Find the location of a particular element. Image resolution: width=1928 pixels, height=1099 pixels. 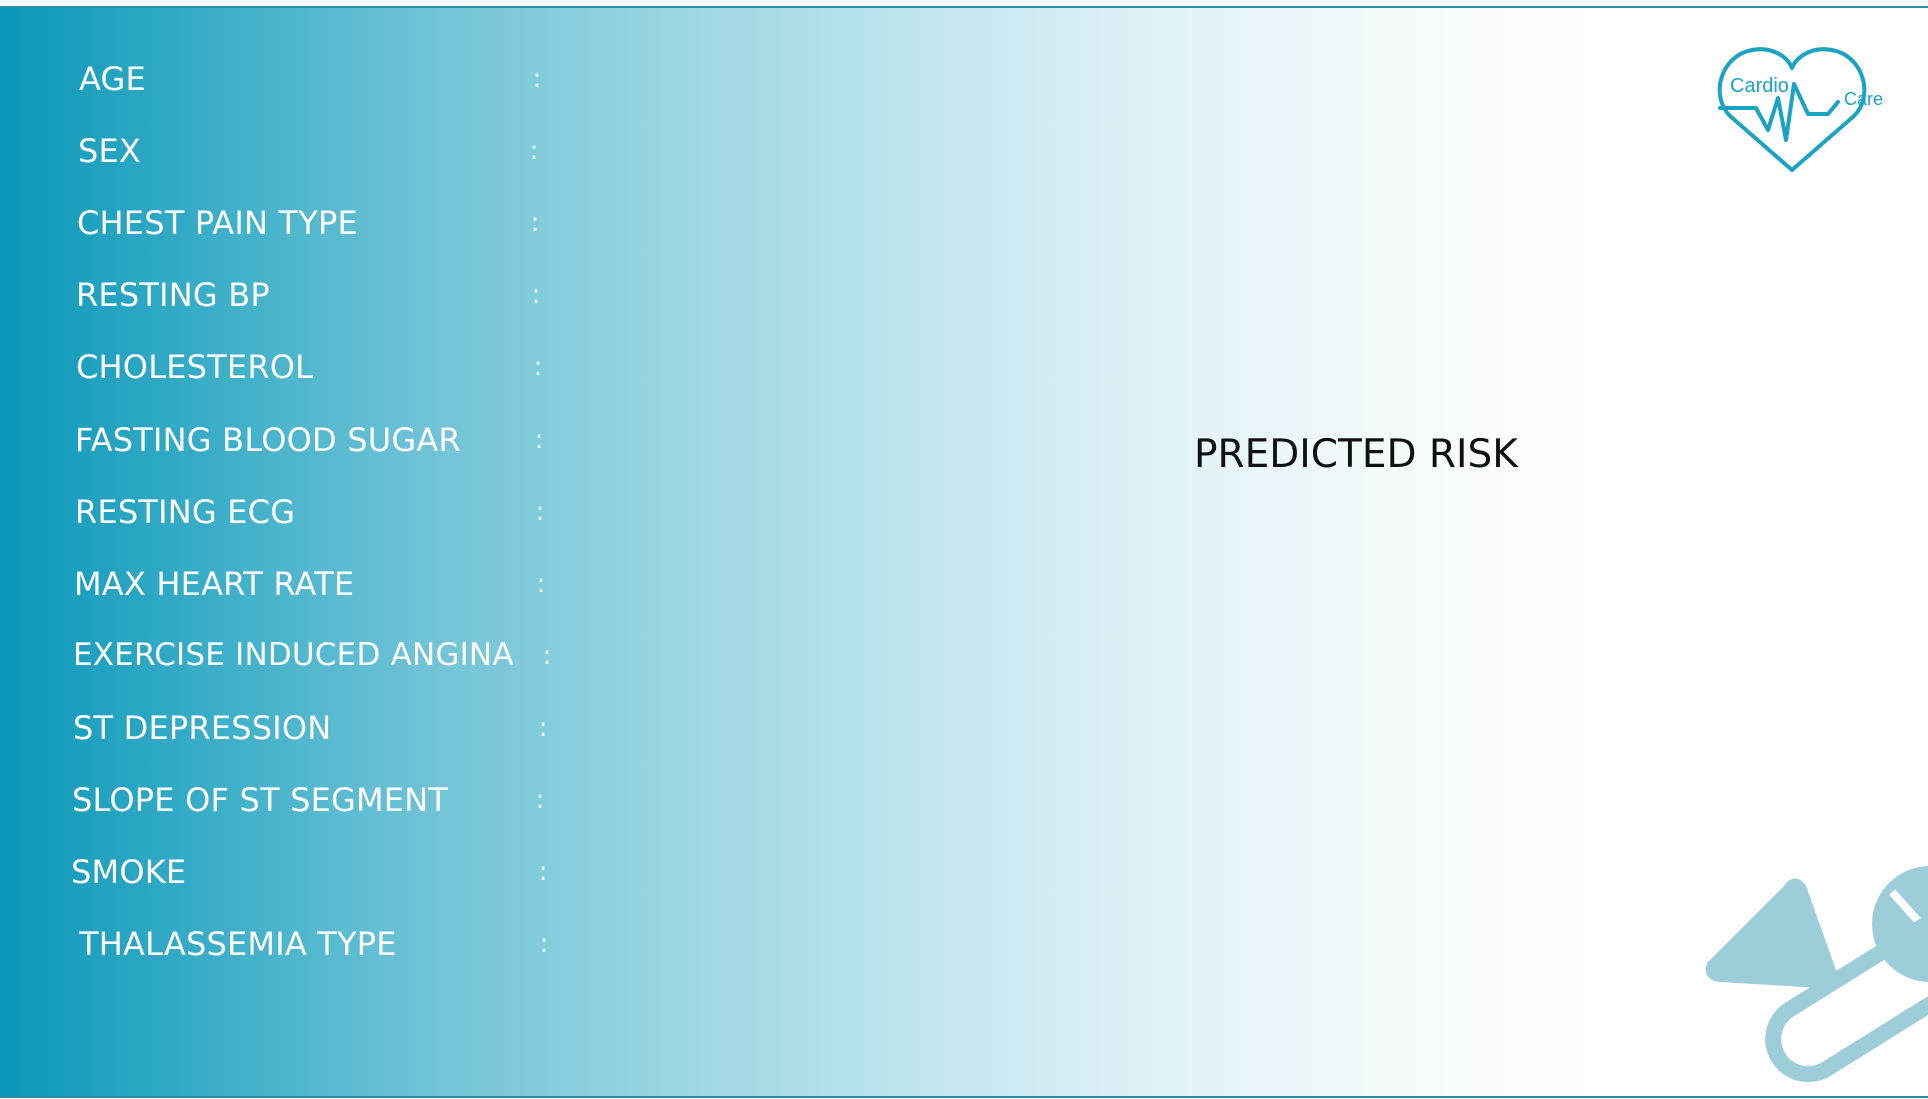

ecg-line-icon is located at coordinates (1779, 112).